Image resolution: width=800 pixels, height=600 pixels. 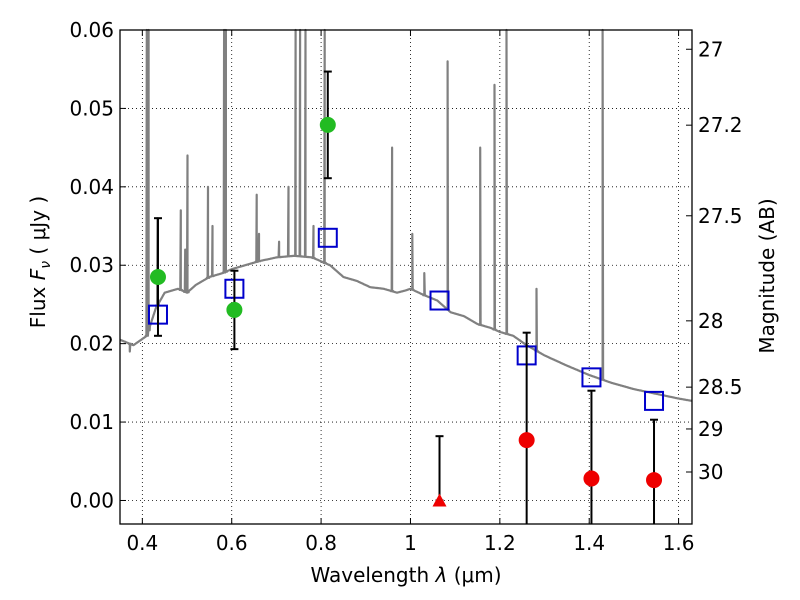 I want to click on x-tick-label: 0.8, so click(x=321, y=543).